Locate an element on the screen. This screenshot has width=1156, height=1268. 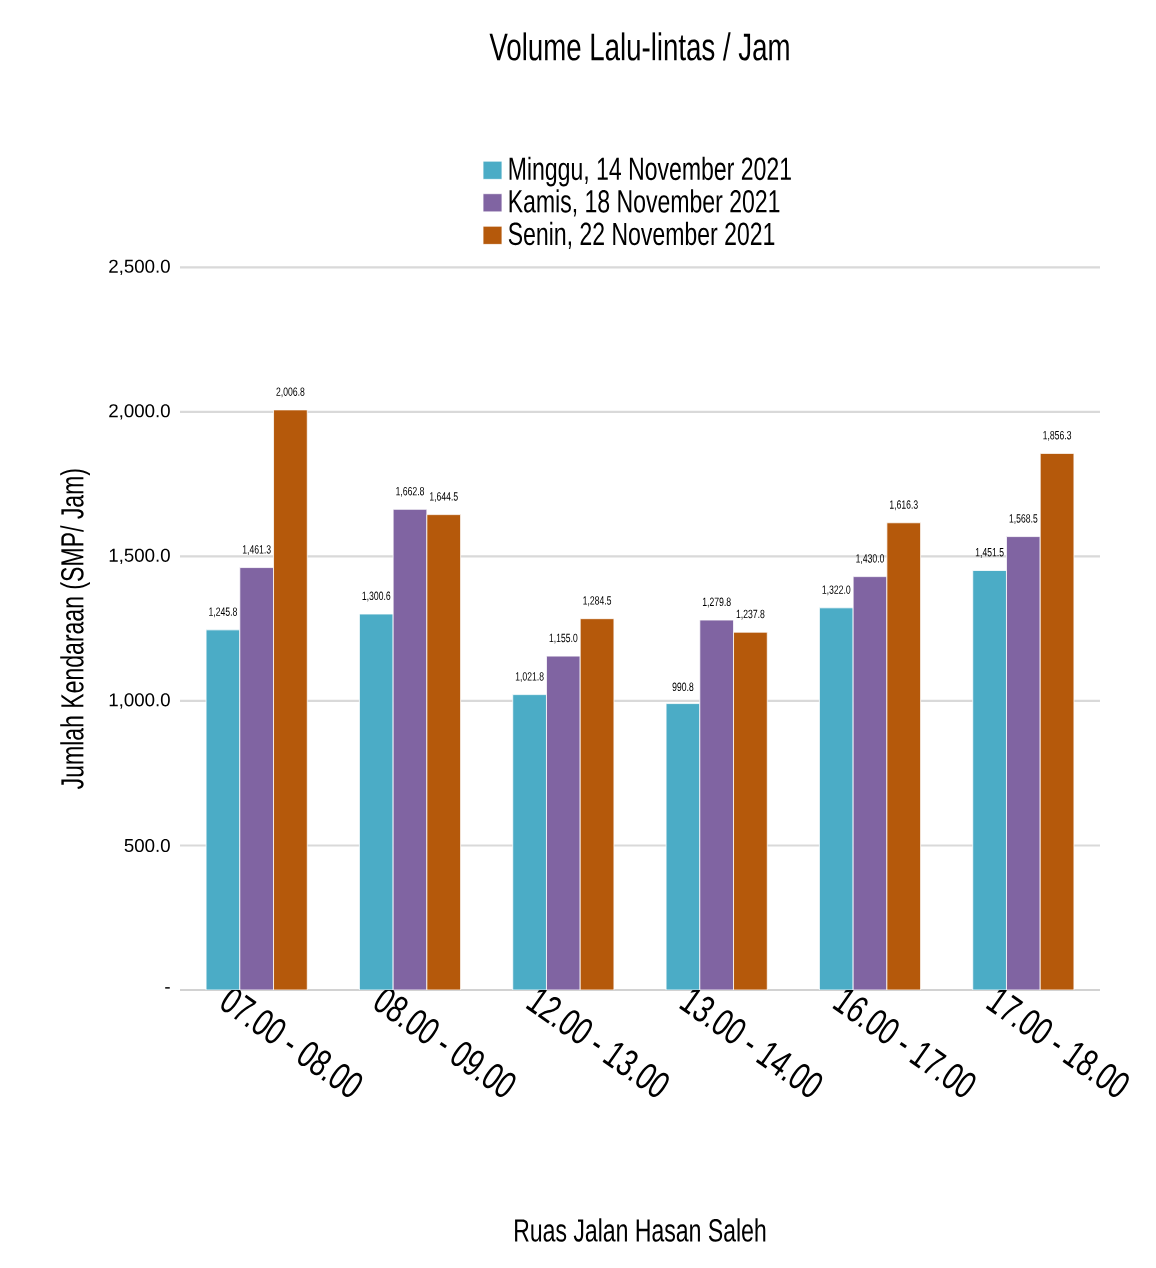
x-tick-label: 07.00 - 08.00 is located at coordinates (292, 1042).